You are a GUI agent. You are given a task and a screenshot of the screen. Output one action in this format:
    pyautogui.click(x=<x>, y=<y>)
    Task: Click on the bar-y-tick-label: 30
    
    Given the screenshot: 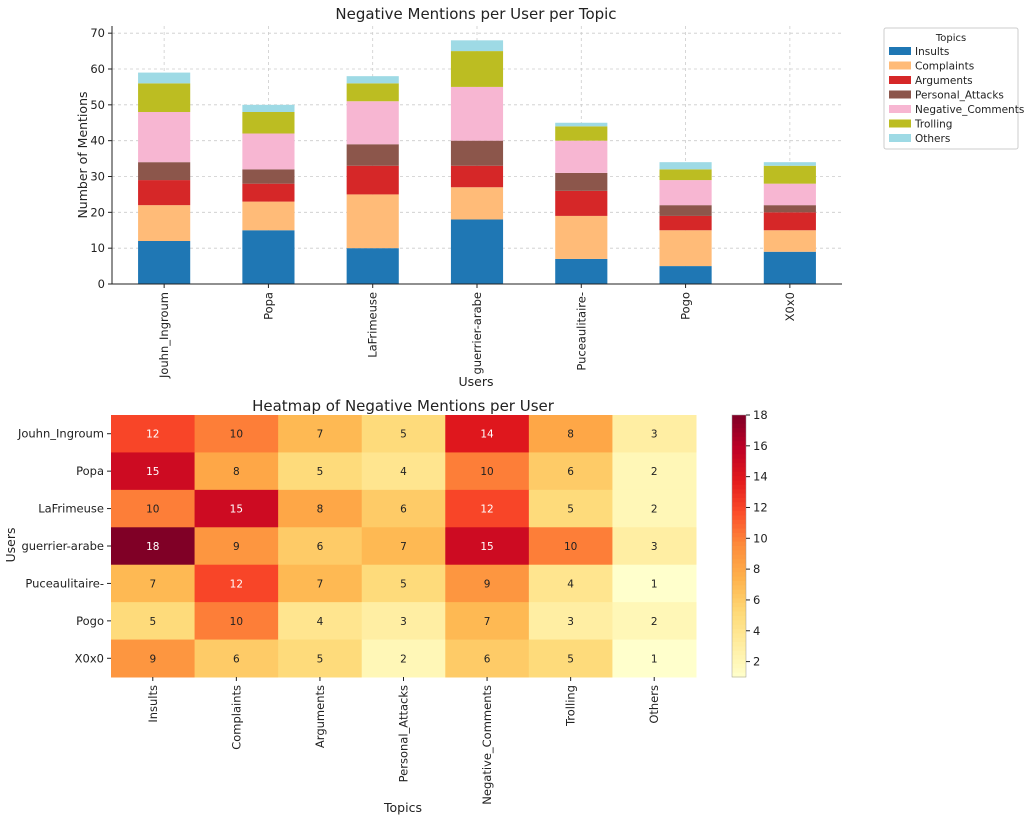 What is the action you would take?
    pyautogui.click(x=97, y=177)
    